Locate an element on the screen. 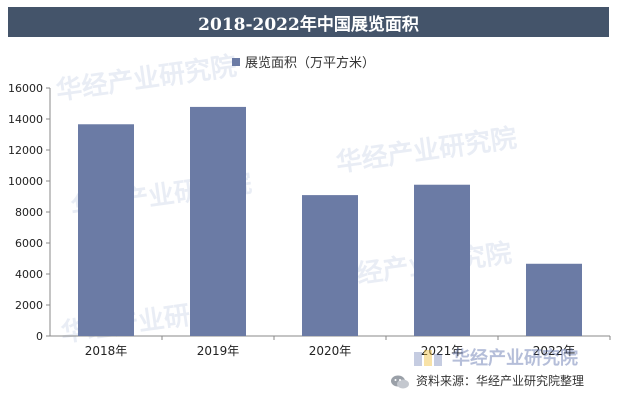 The width and height of the screenshot is (617, 405). x-tick-label: 2020年 is located at coordinates (330, 351).